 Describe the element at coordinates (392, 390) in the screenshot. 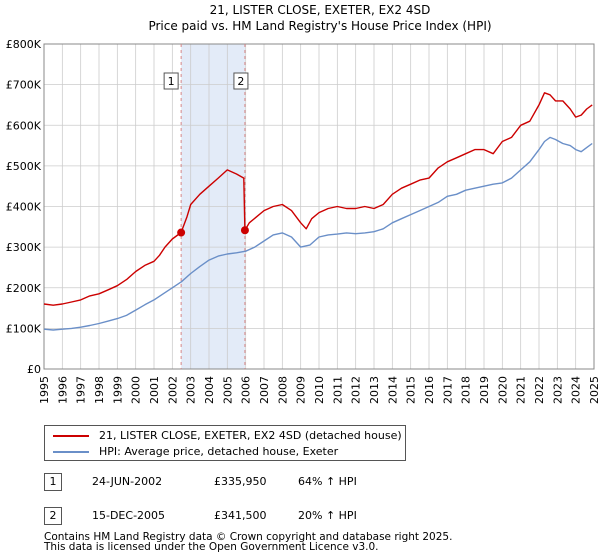

I see `x-tick-label: 2014` at that location.